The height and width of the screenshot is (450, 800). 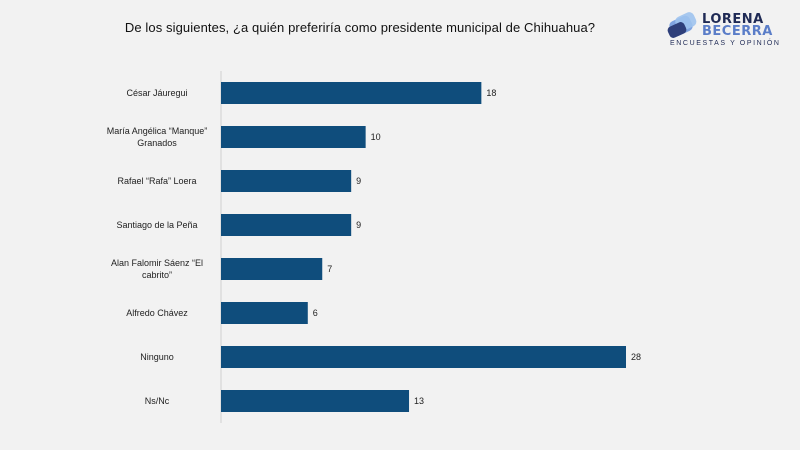 I want to click on logo-name-line1: LORENA, so click(x=733, y=19).